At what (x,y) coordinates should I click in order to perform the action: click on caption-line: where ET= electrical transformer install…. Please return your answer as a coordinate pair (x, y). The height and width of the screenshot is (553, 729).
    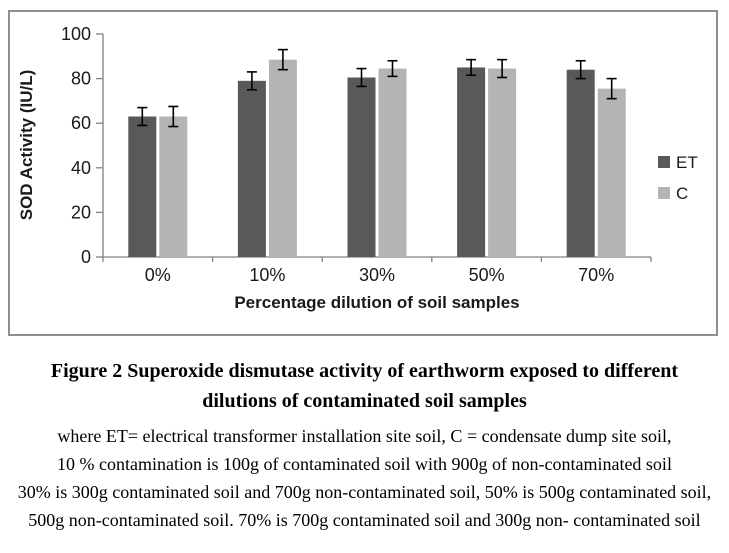
    Looking at the image, I should click on (364, 436).